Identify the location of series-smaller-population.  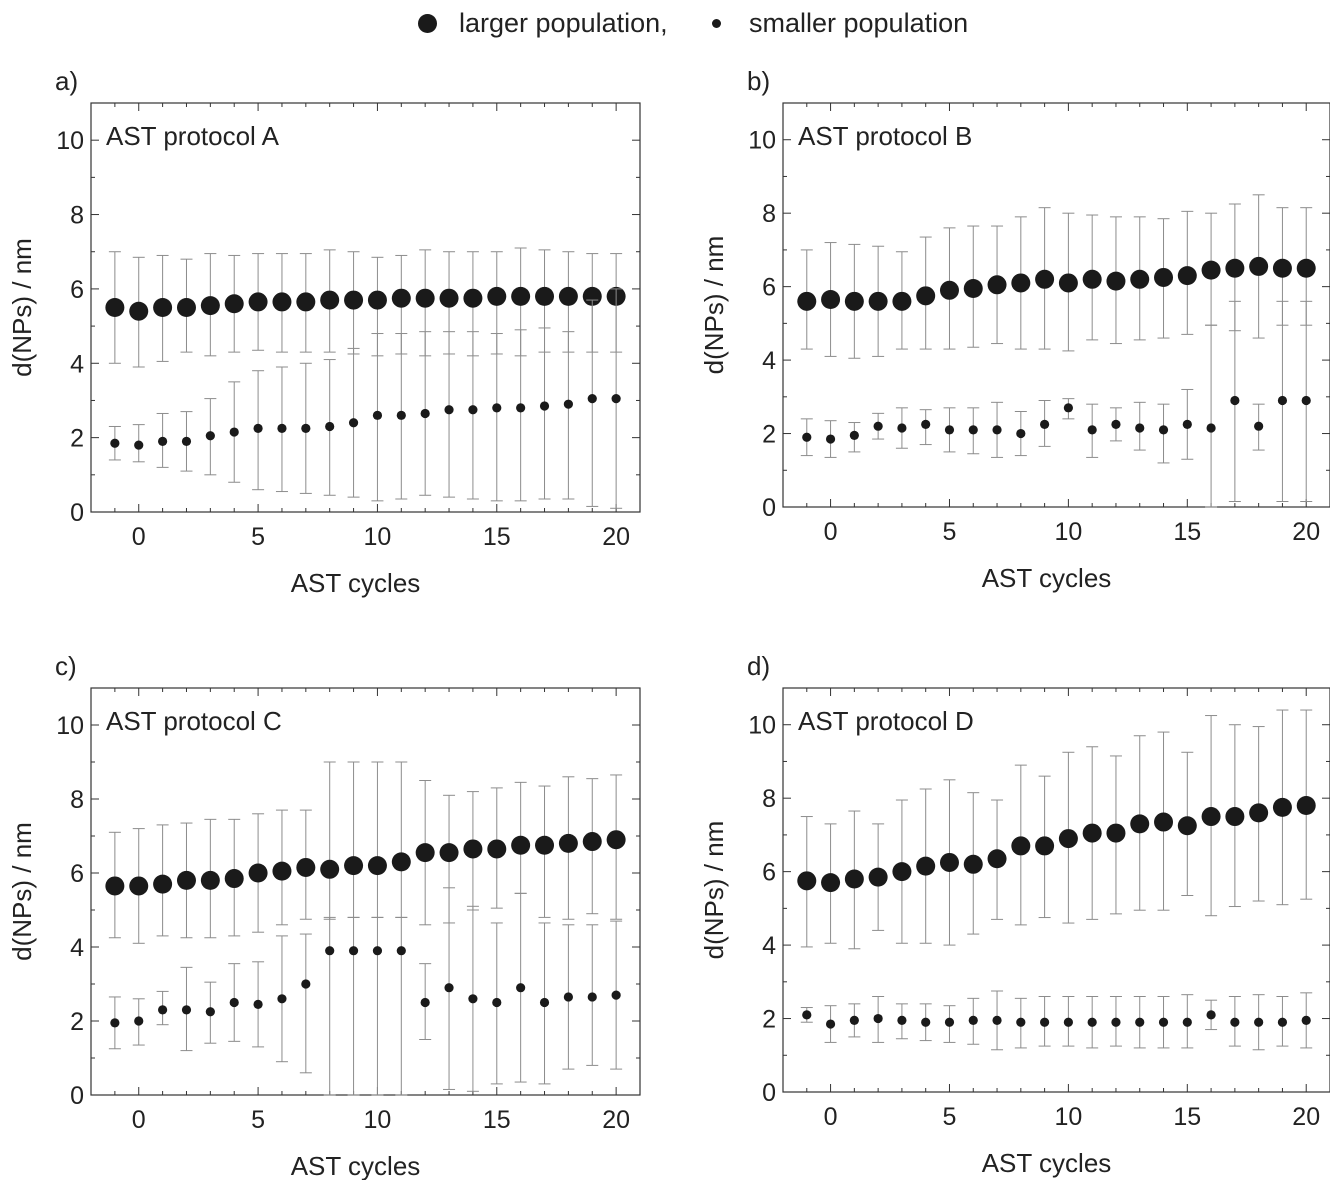
(1056, 1020).